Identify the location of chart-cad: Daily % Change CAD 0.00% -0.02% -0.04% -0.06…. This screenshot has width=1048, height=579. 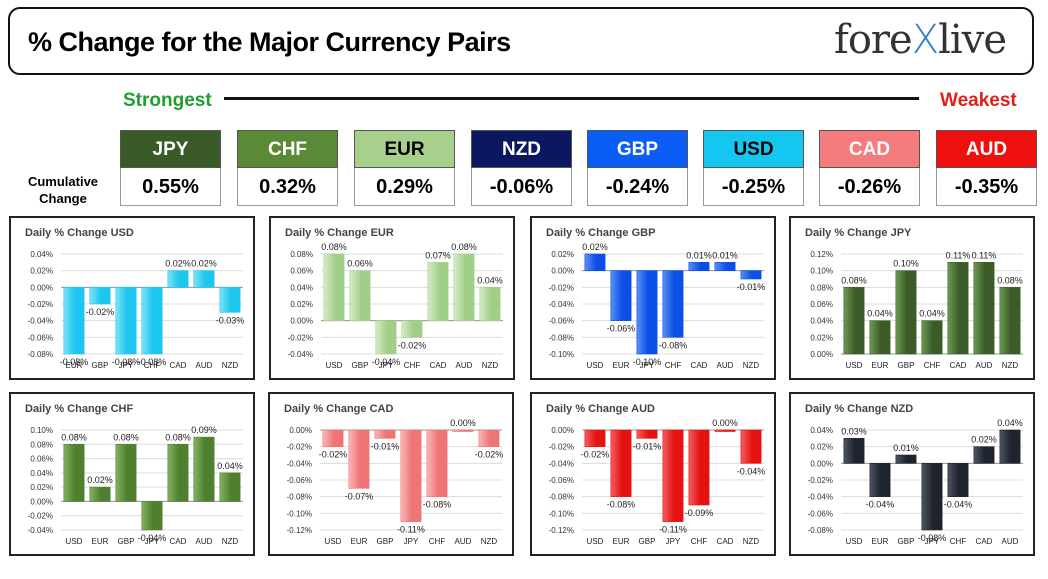
(393, 474).